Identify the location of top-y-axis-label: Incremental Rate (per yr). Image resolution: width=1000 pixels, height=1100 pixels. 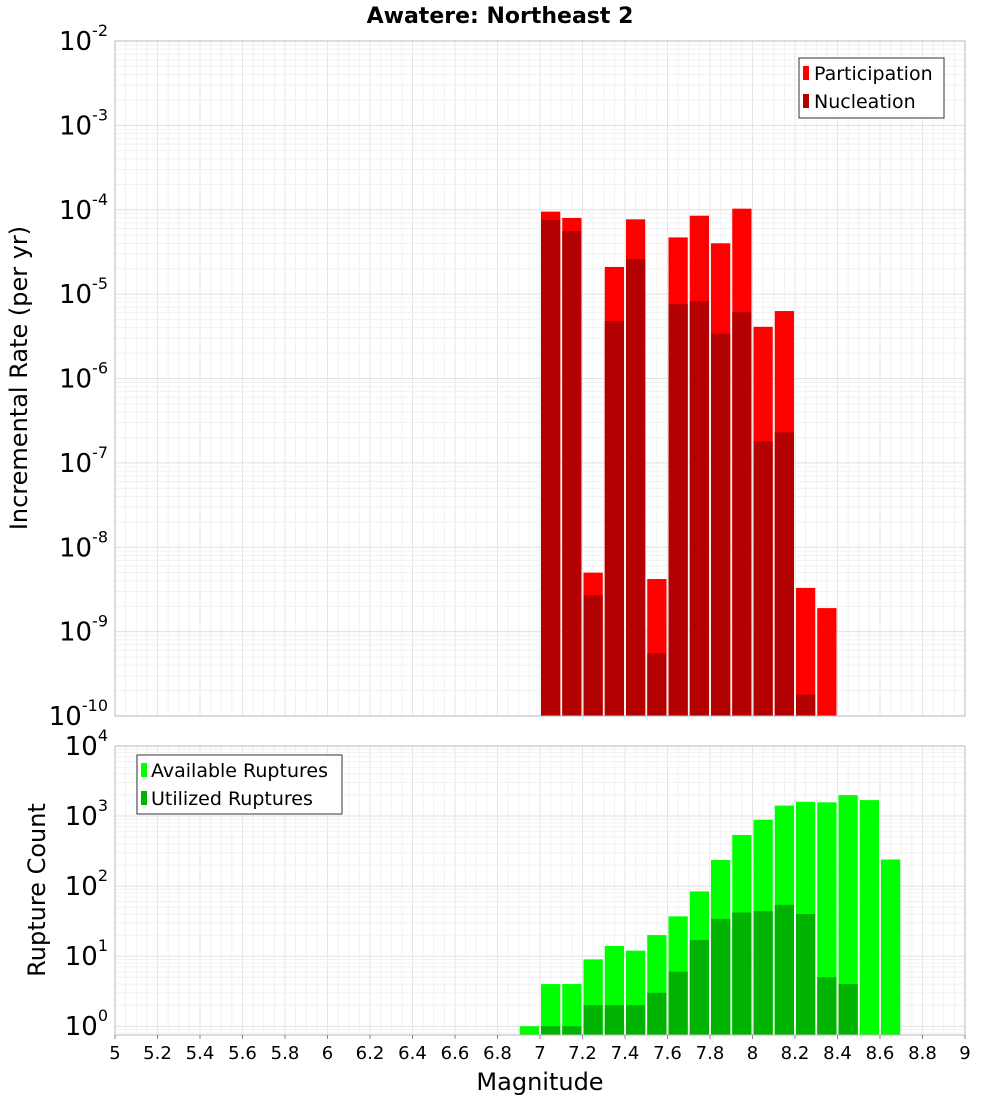
(19, 378).